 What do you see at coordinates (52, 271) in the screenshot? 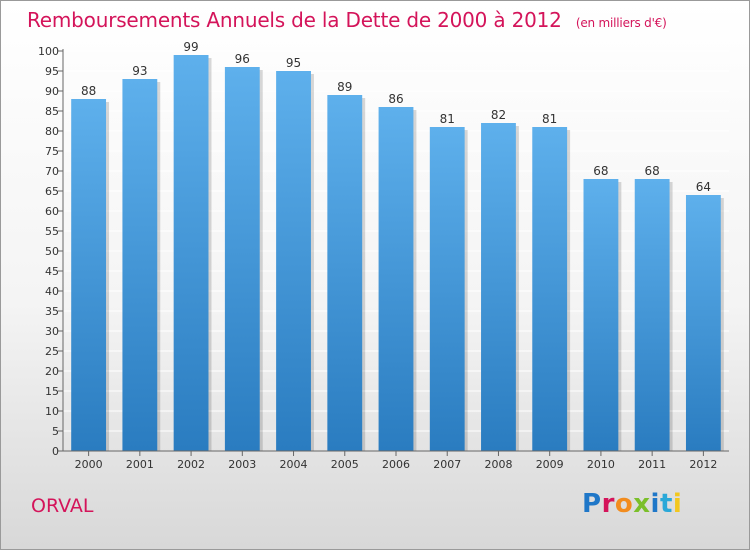
I see `y-tick-label: 45` at bounding box center [52, 271].